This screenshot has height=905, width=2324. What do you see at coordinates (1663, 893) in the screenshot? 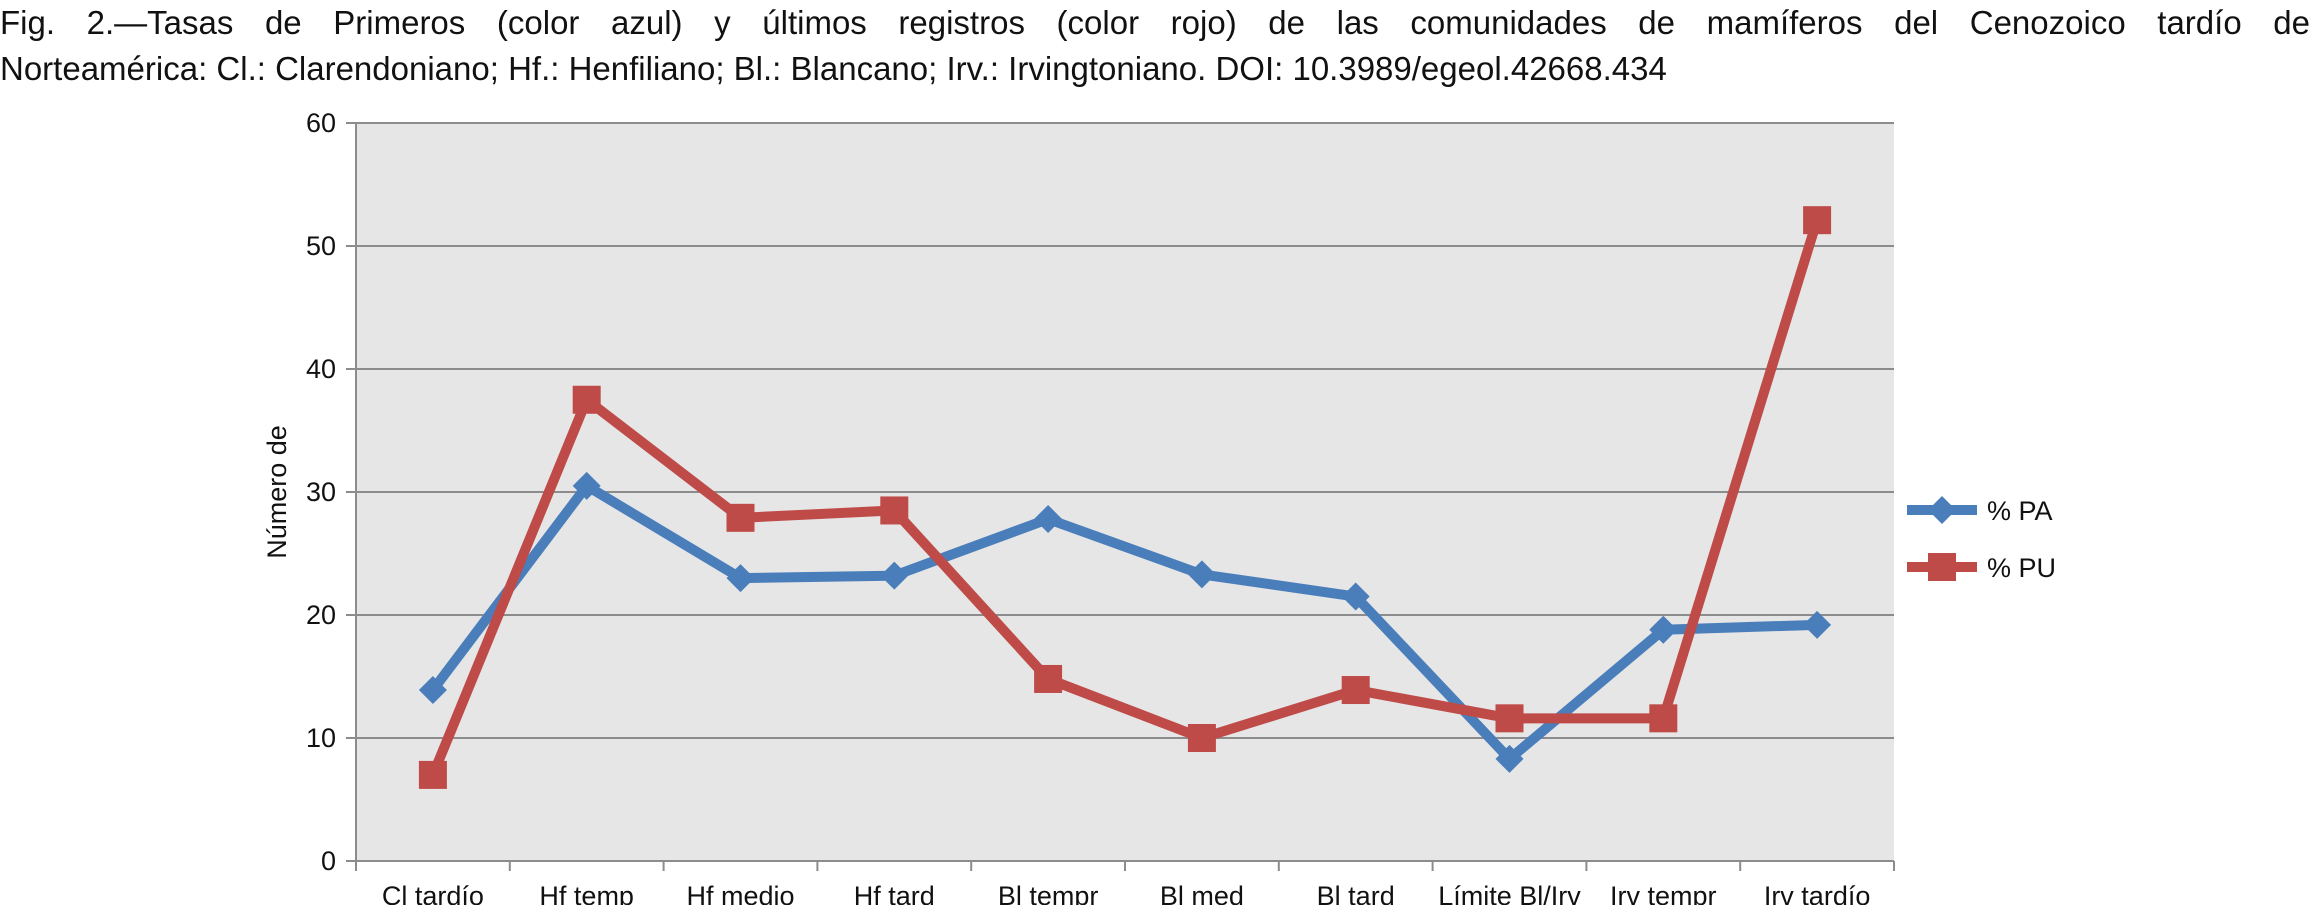
I see `x-tick-label: Irv tempr` at bounding box center [1663, 893].